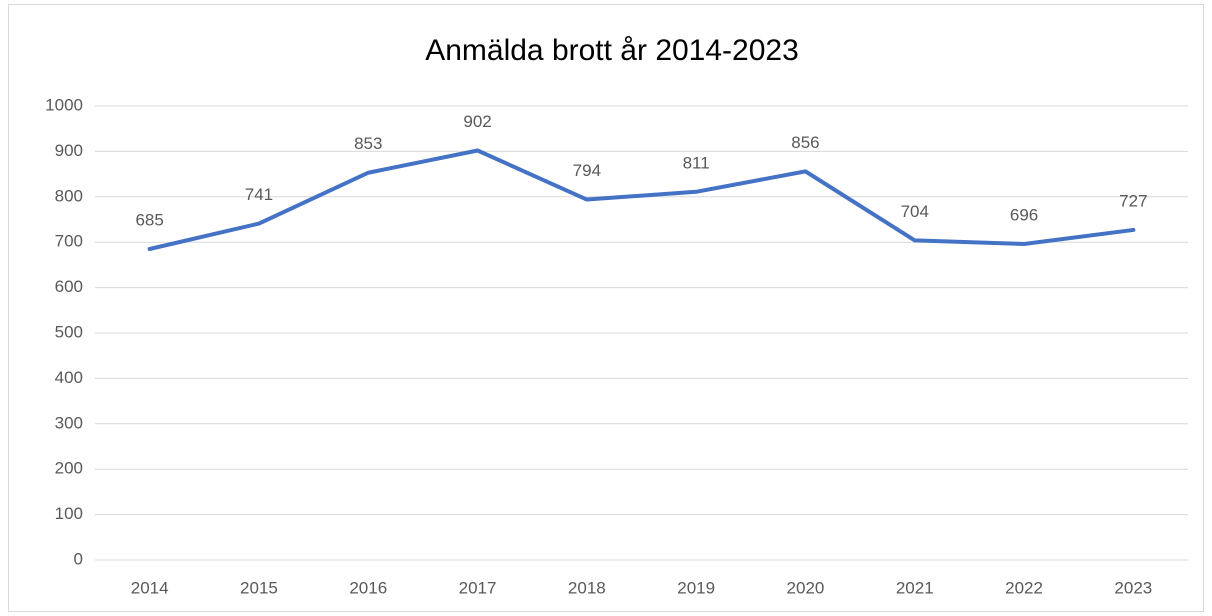 The width and height of the screenshot is (1212, 616). I want to click on data-label: 811, so click(696, 162).